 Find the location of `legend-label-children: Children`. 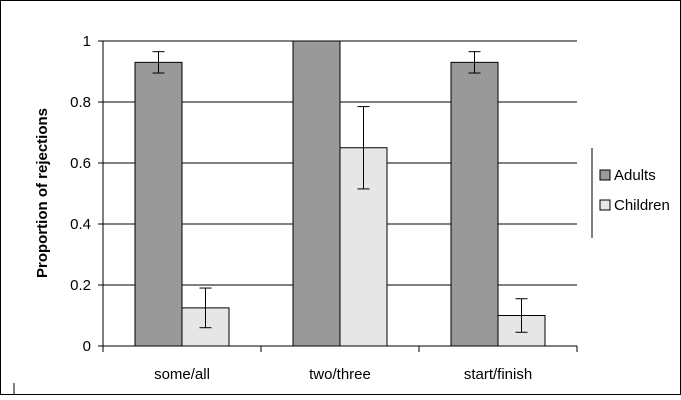

legend-label-children: Children is located at coordinates (642, 205).